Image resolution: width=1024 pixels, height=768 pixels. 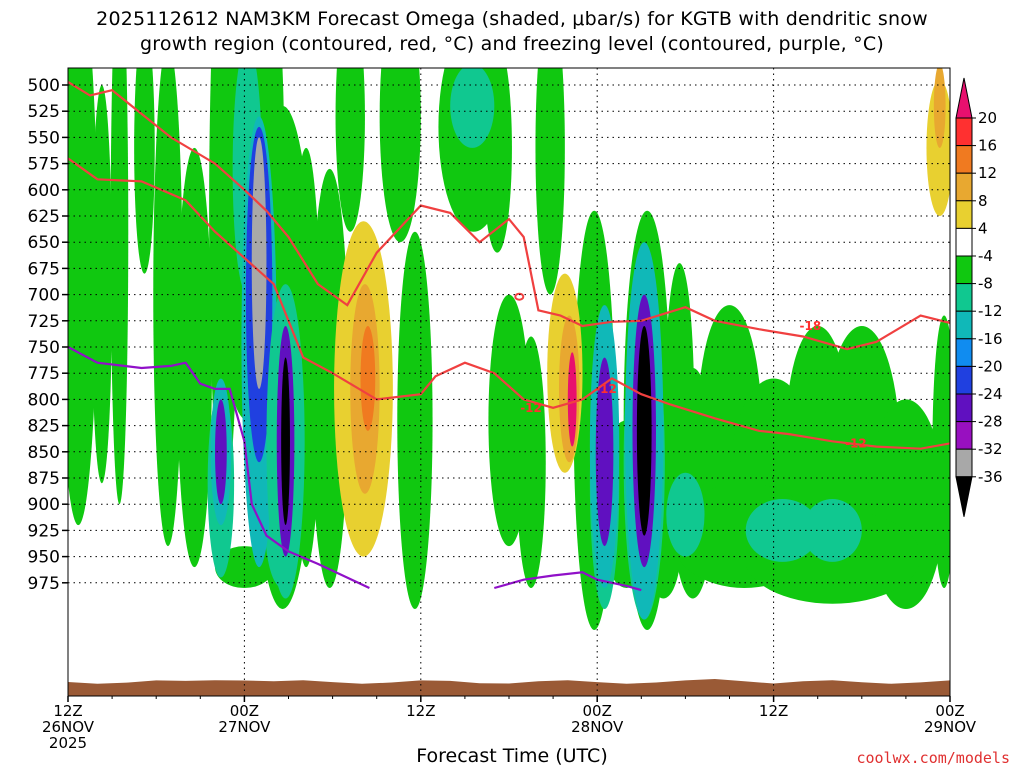 What do you see at coordinates (44, 86) in the screenshot?
I see `y-tick-label: 500` at bounding box center [44, 86].